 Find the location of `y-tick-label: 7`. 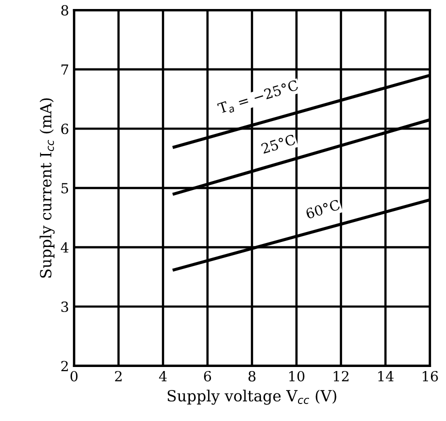

y-tick-label: 7 is located at coordinates (65, 69).